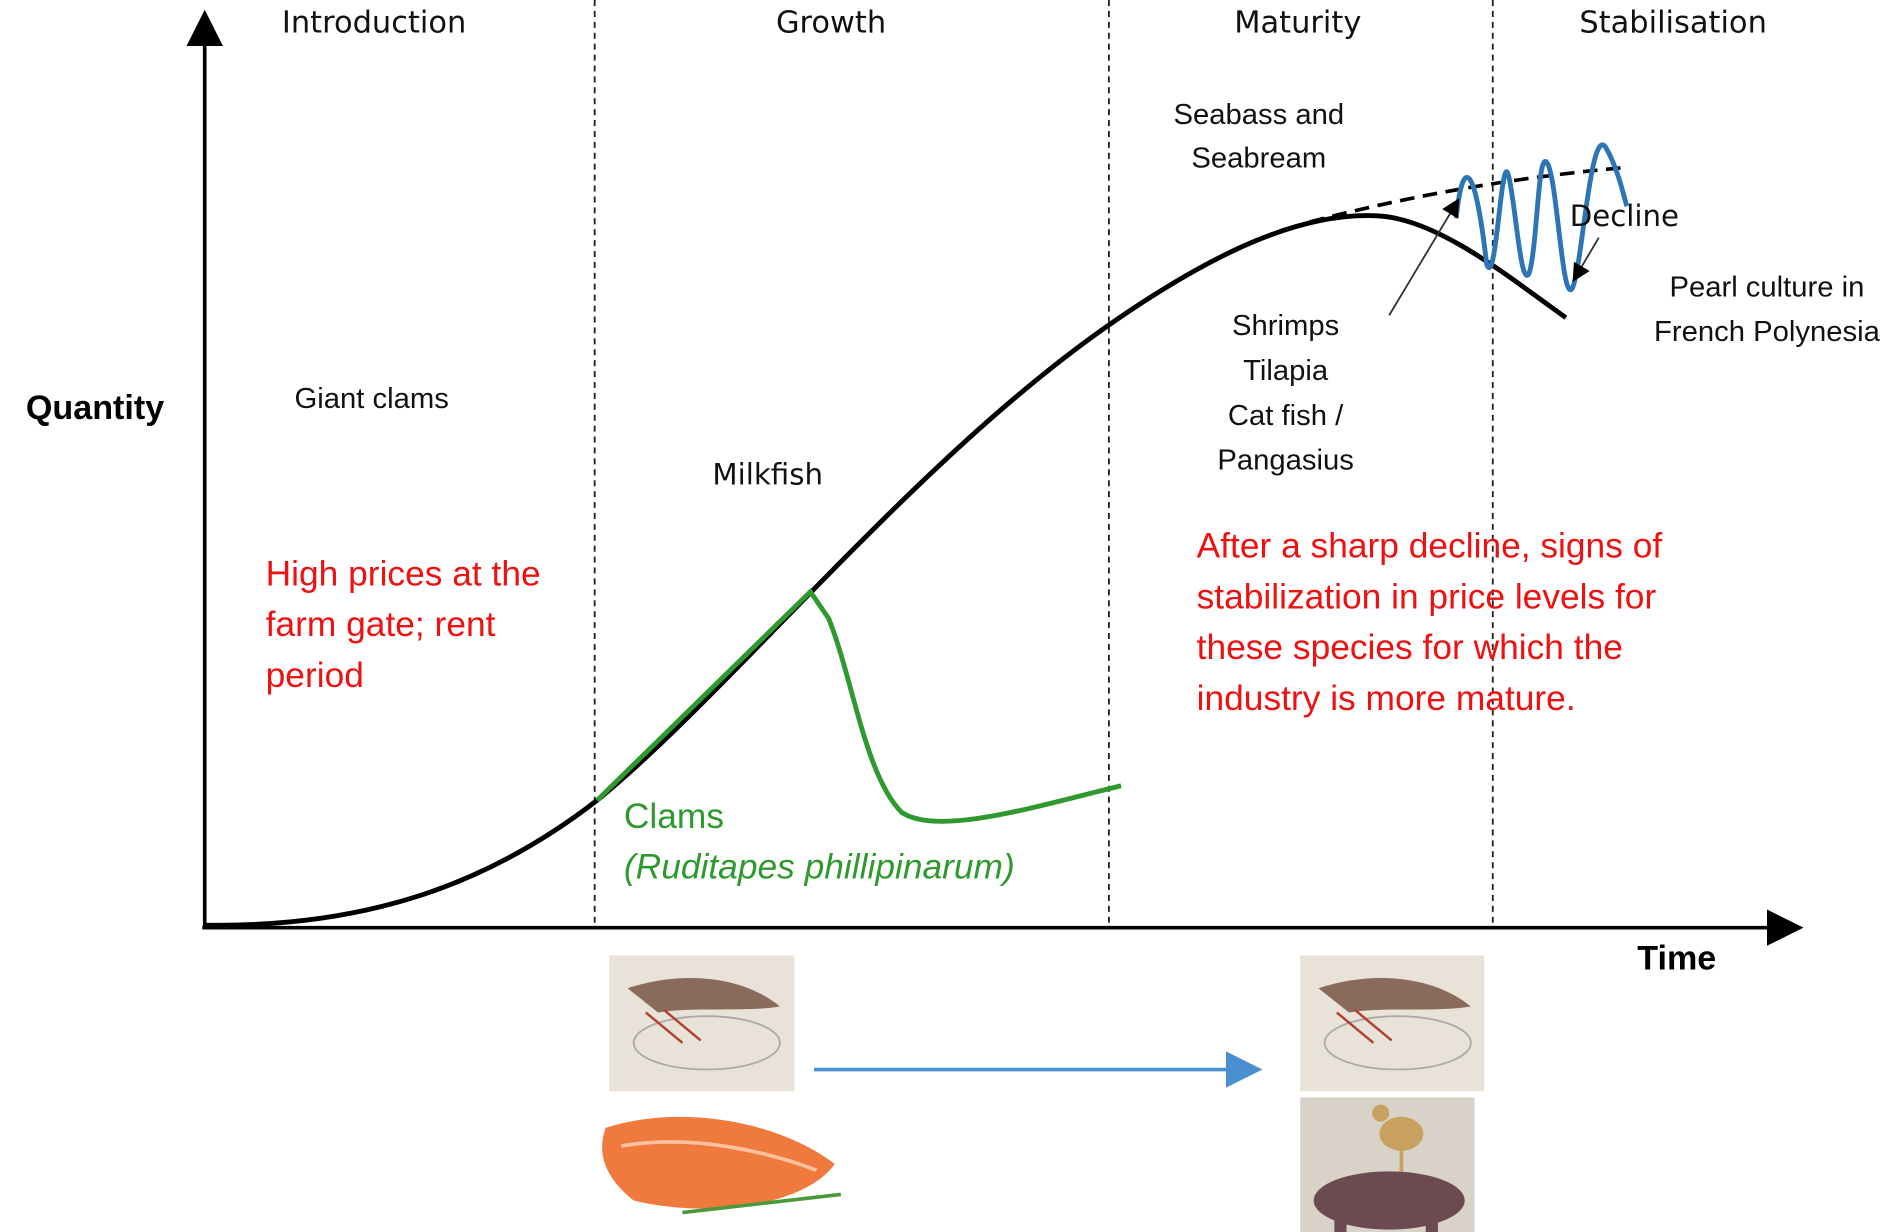  Describe the element at coordinates (1410, 647) in the screenshot. I see `note: these species for which the` at that location.